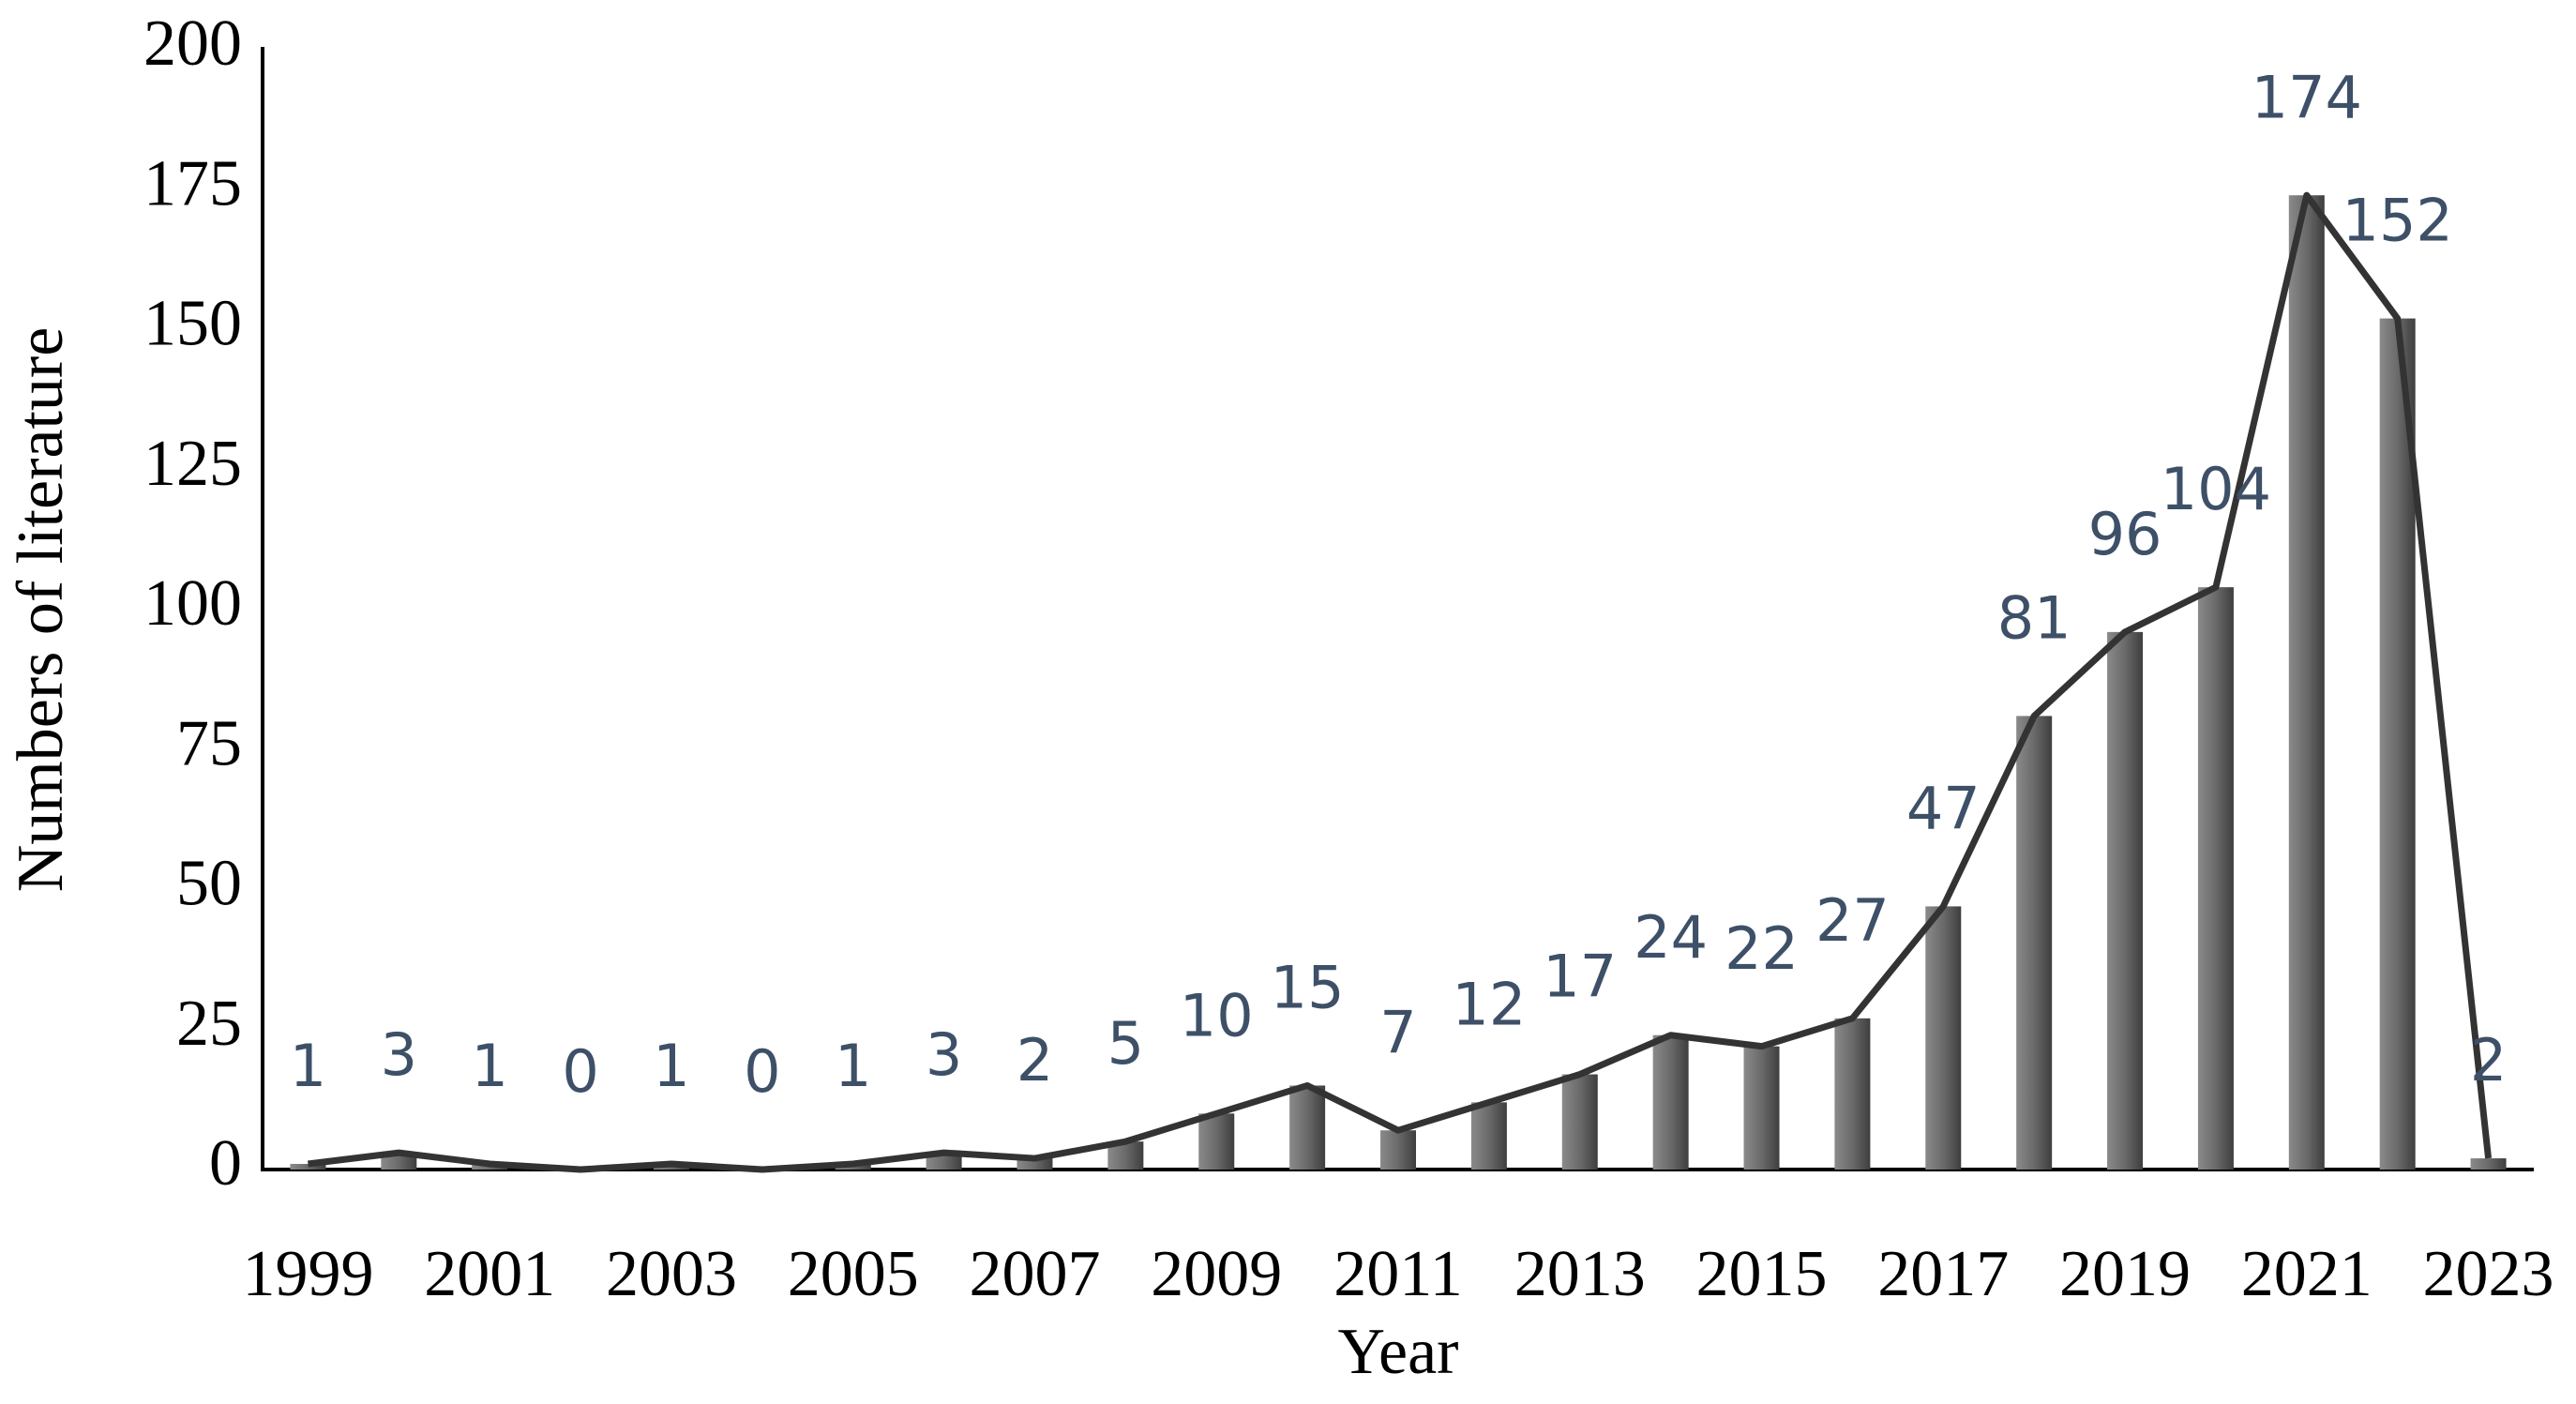  What do you see at coordinates (225, 1163) in the screenshot?
I see `y-tick-label: 0` at bounding box center [225, 1163].